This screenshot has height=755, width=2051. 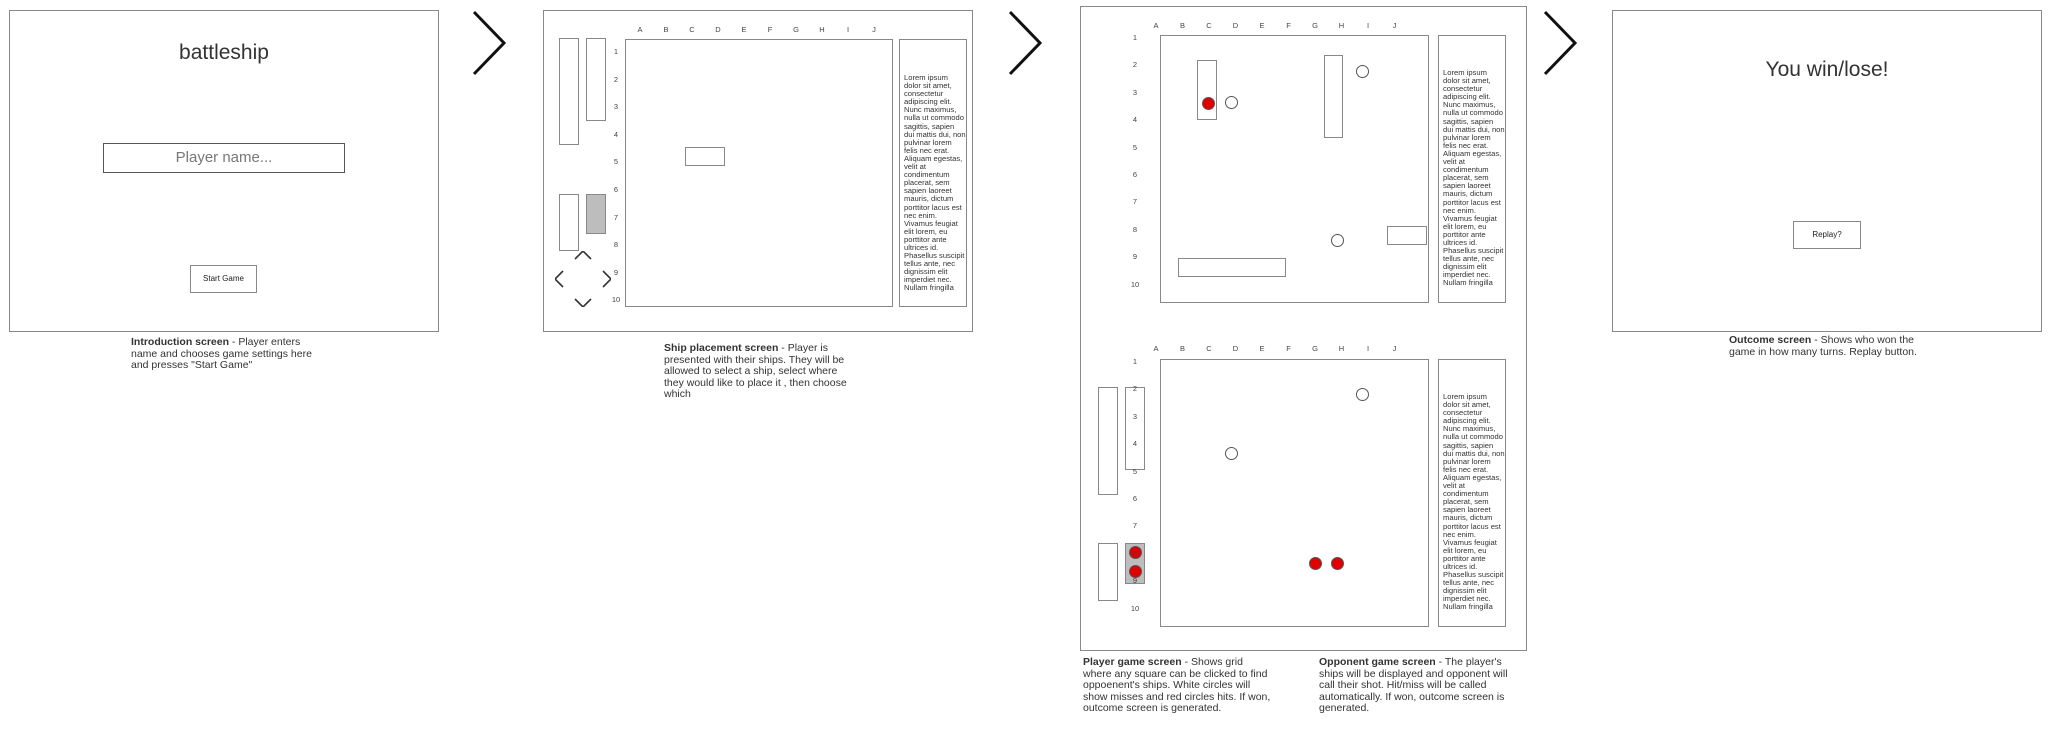 What do you see at coordinates (224, 52) in the screenshot?
I see `game-title: battleship` at bounding box center [224, 52].